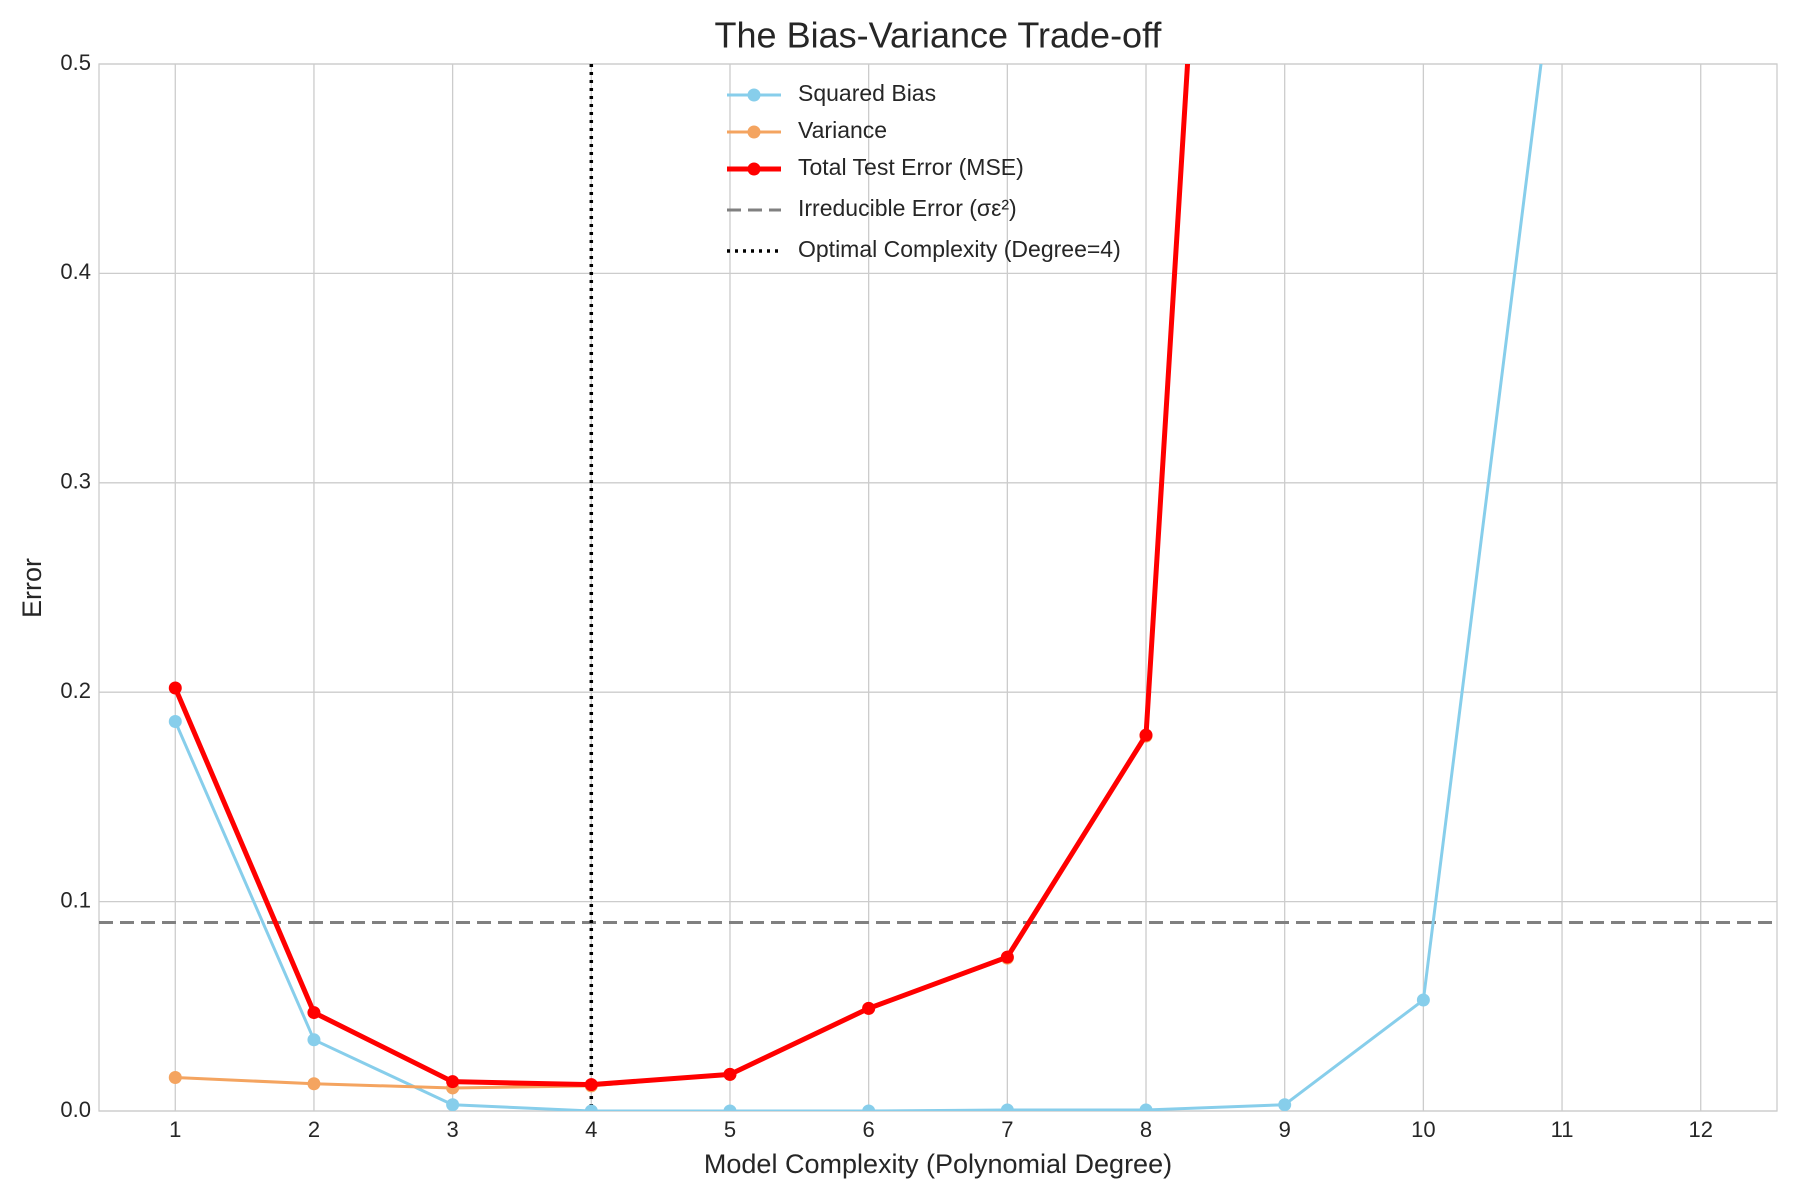 This screenshot has width=1800, height=1200. What do you see at coordinates (1285, 1129) in the screenshot?
I see `x-tick-label: 9` at bounding box center [1285, 1129].